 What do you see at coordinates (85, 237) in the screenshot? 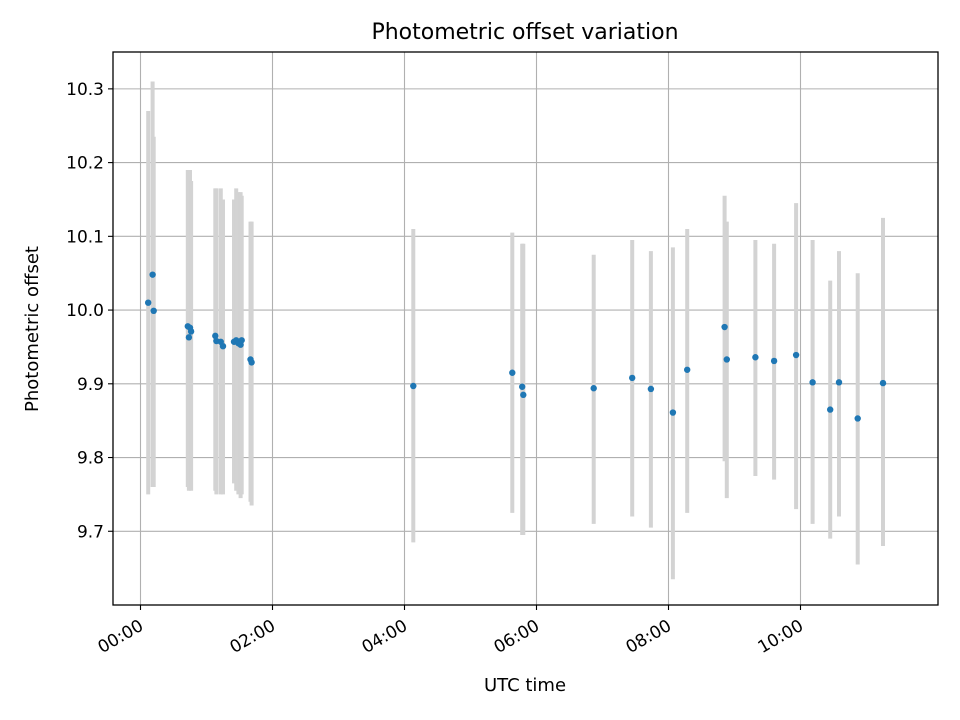
I see `y-tick-label: 10.1` at bounding box center [85, 237].